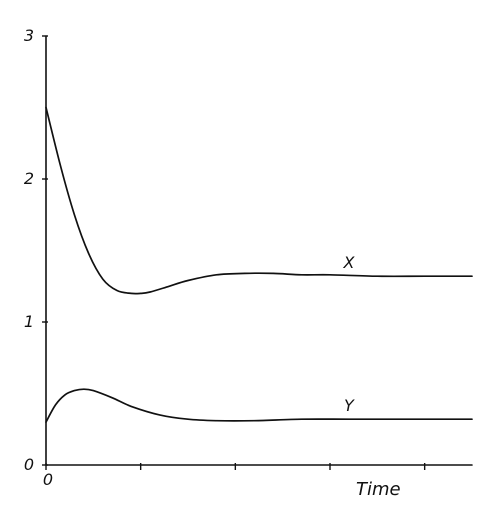 This screenshot has width=493, height=506. What do you see at coordinates (348, 334) in the screenshot?
I see `labels: XY` at bounding box center [348, 334].